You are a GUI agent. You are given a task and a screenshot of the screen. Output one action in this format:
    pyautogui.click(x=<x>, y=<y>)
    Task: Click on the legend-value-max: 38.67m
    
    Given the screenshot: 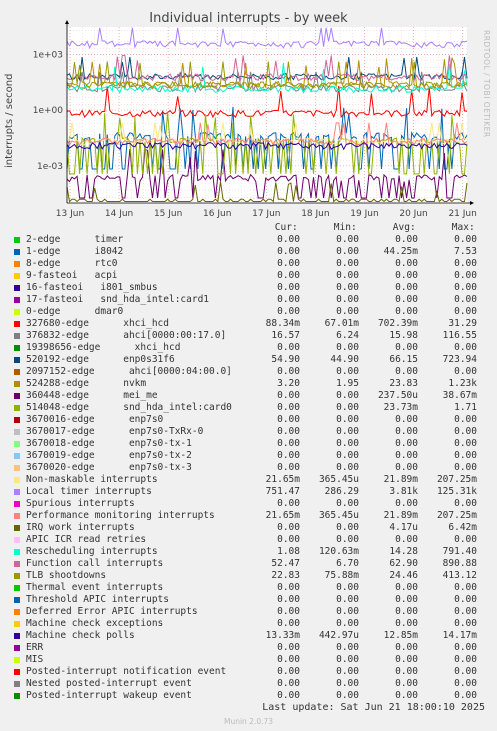 What is the action you would take?
    pyautogui.click(x=459, y=395)
    